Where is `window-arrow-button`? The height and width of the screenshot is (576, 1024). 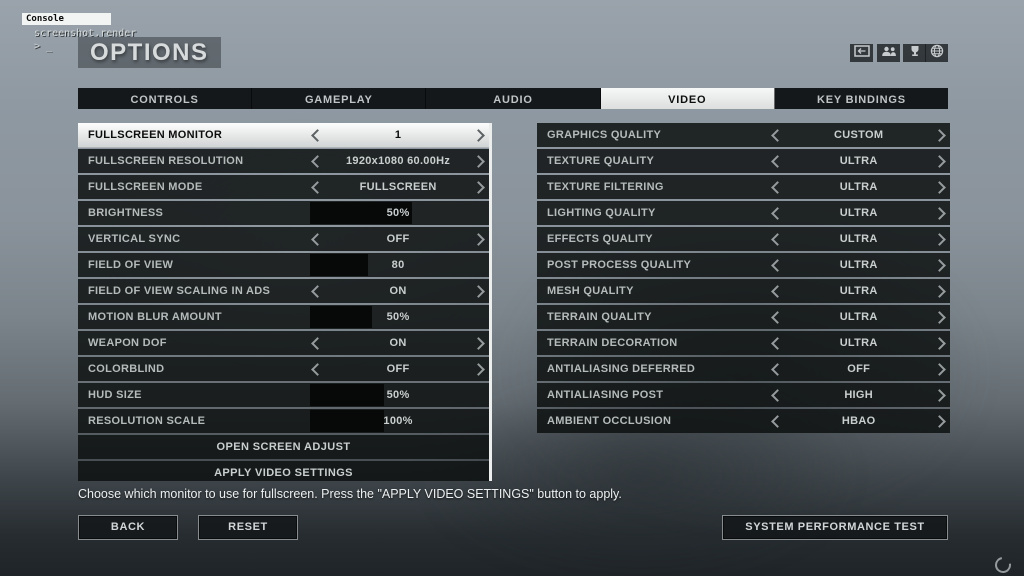 window-arrow-button is located at coordinates (861, 53).